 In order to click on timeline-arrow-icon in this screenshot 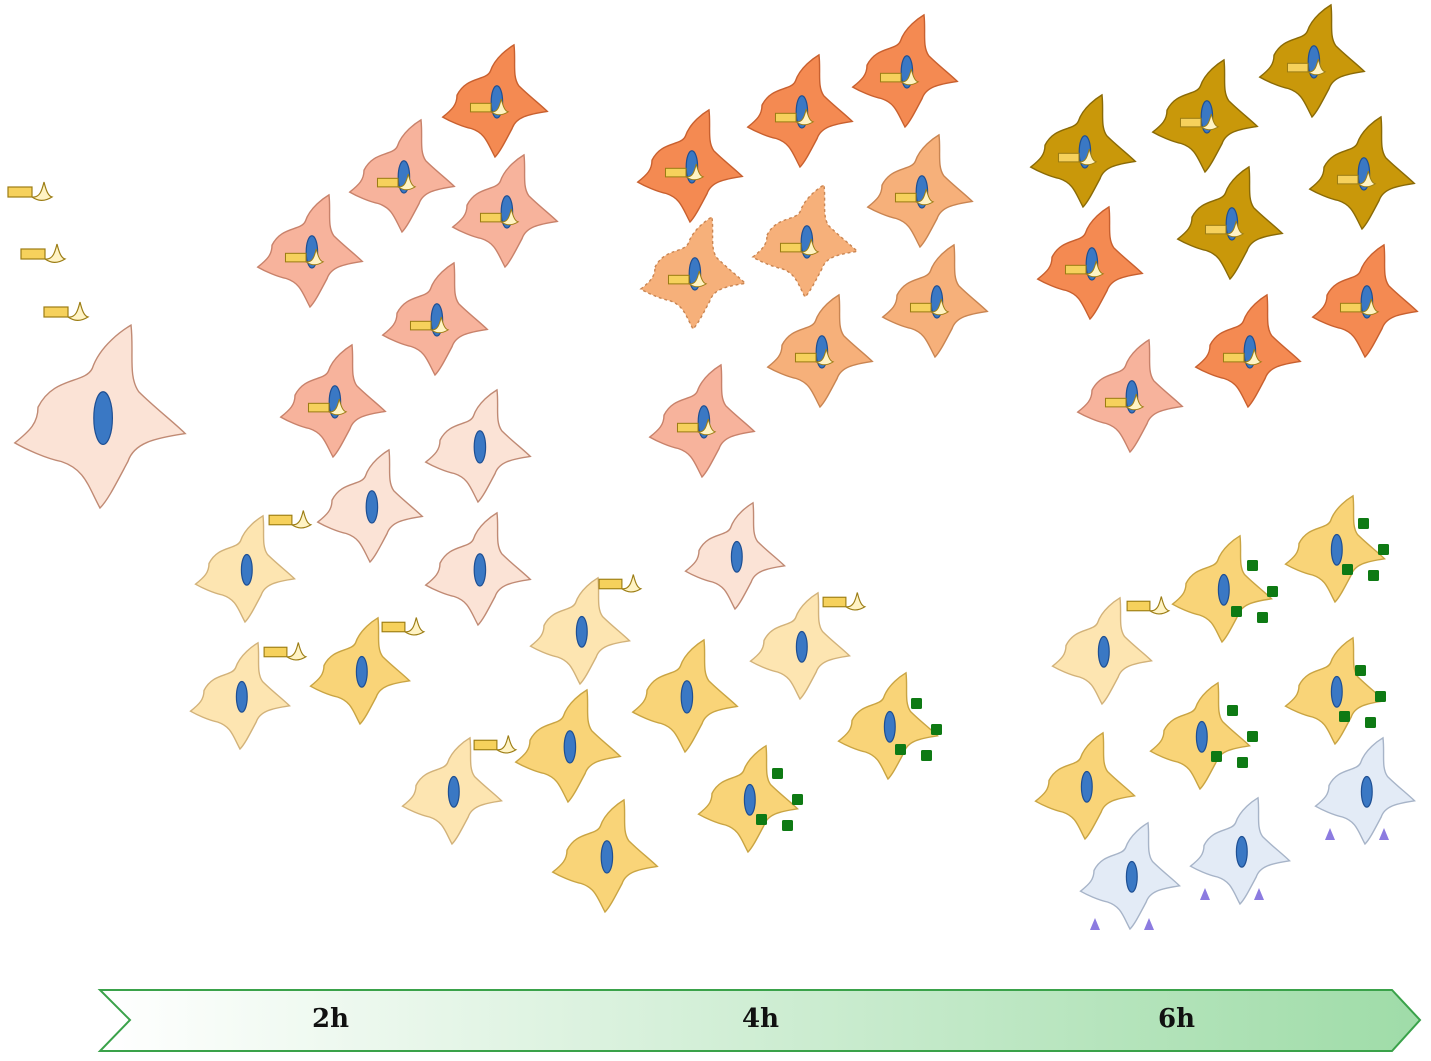, I will do `click(759, 1020)`.